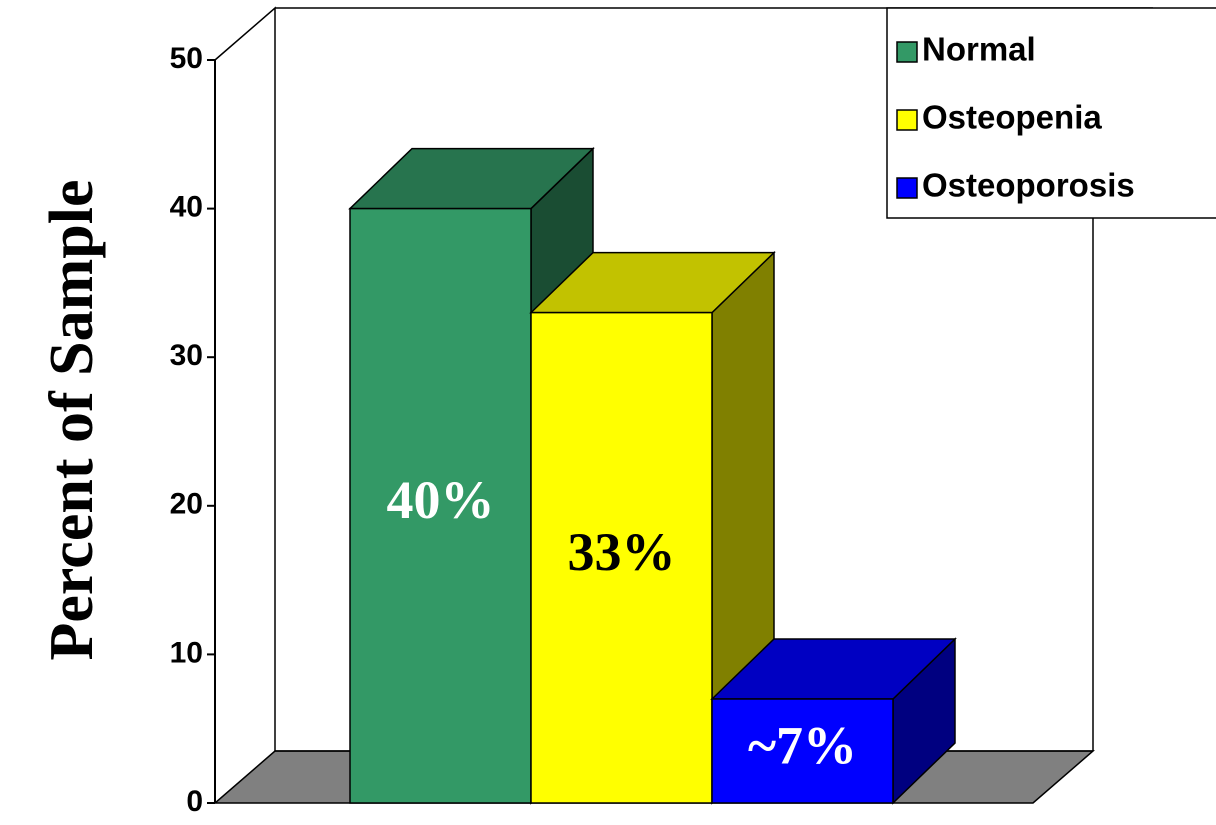 This screenshot has height=825, width=1216. Describe the element at coordinates (979, 49) in the screenshot. I see `legend-label: Normal` at that location.